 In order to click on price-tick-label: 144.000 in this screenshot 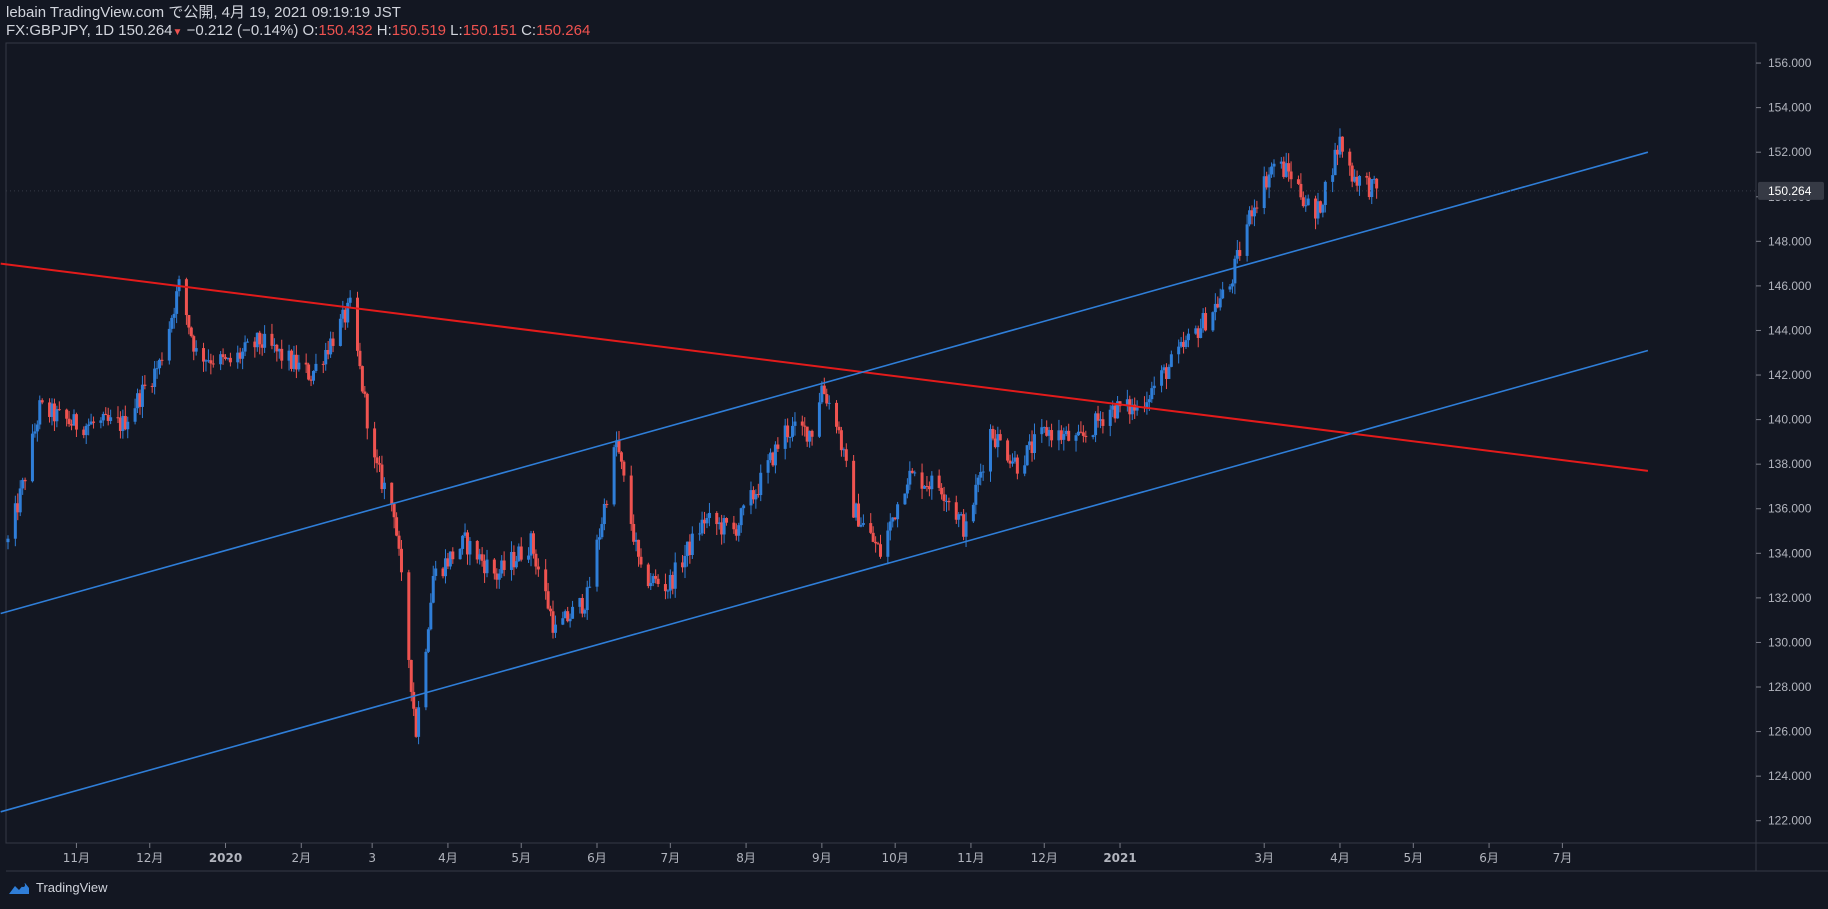, I will do `click(1790, 330)`.